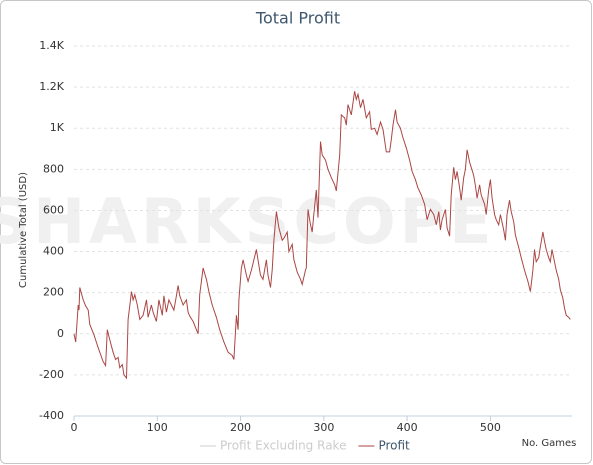  Describe the element at coordinates (53, 209) in the screenshot. I see `y-tick-label: 600` at that location.